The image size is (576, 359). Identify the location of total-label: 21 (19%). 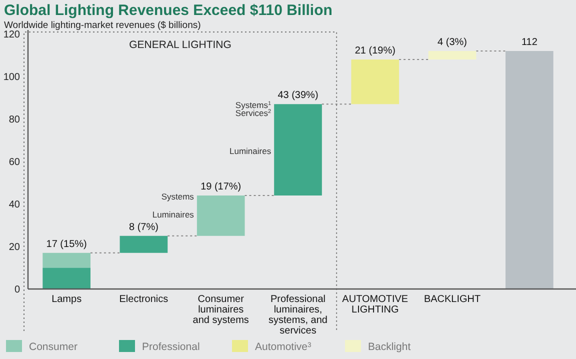
(375, 51).